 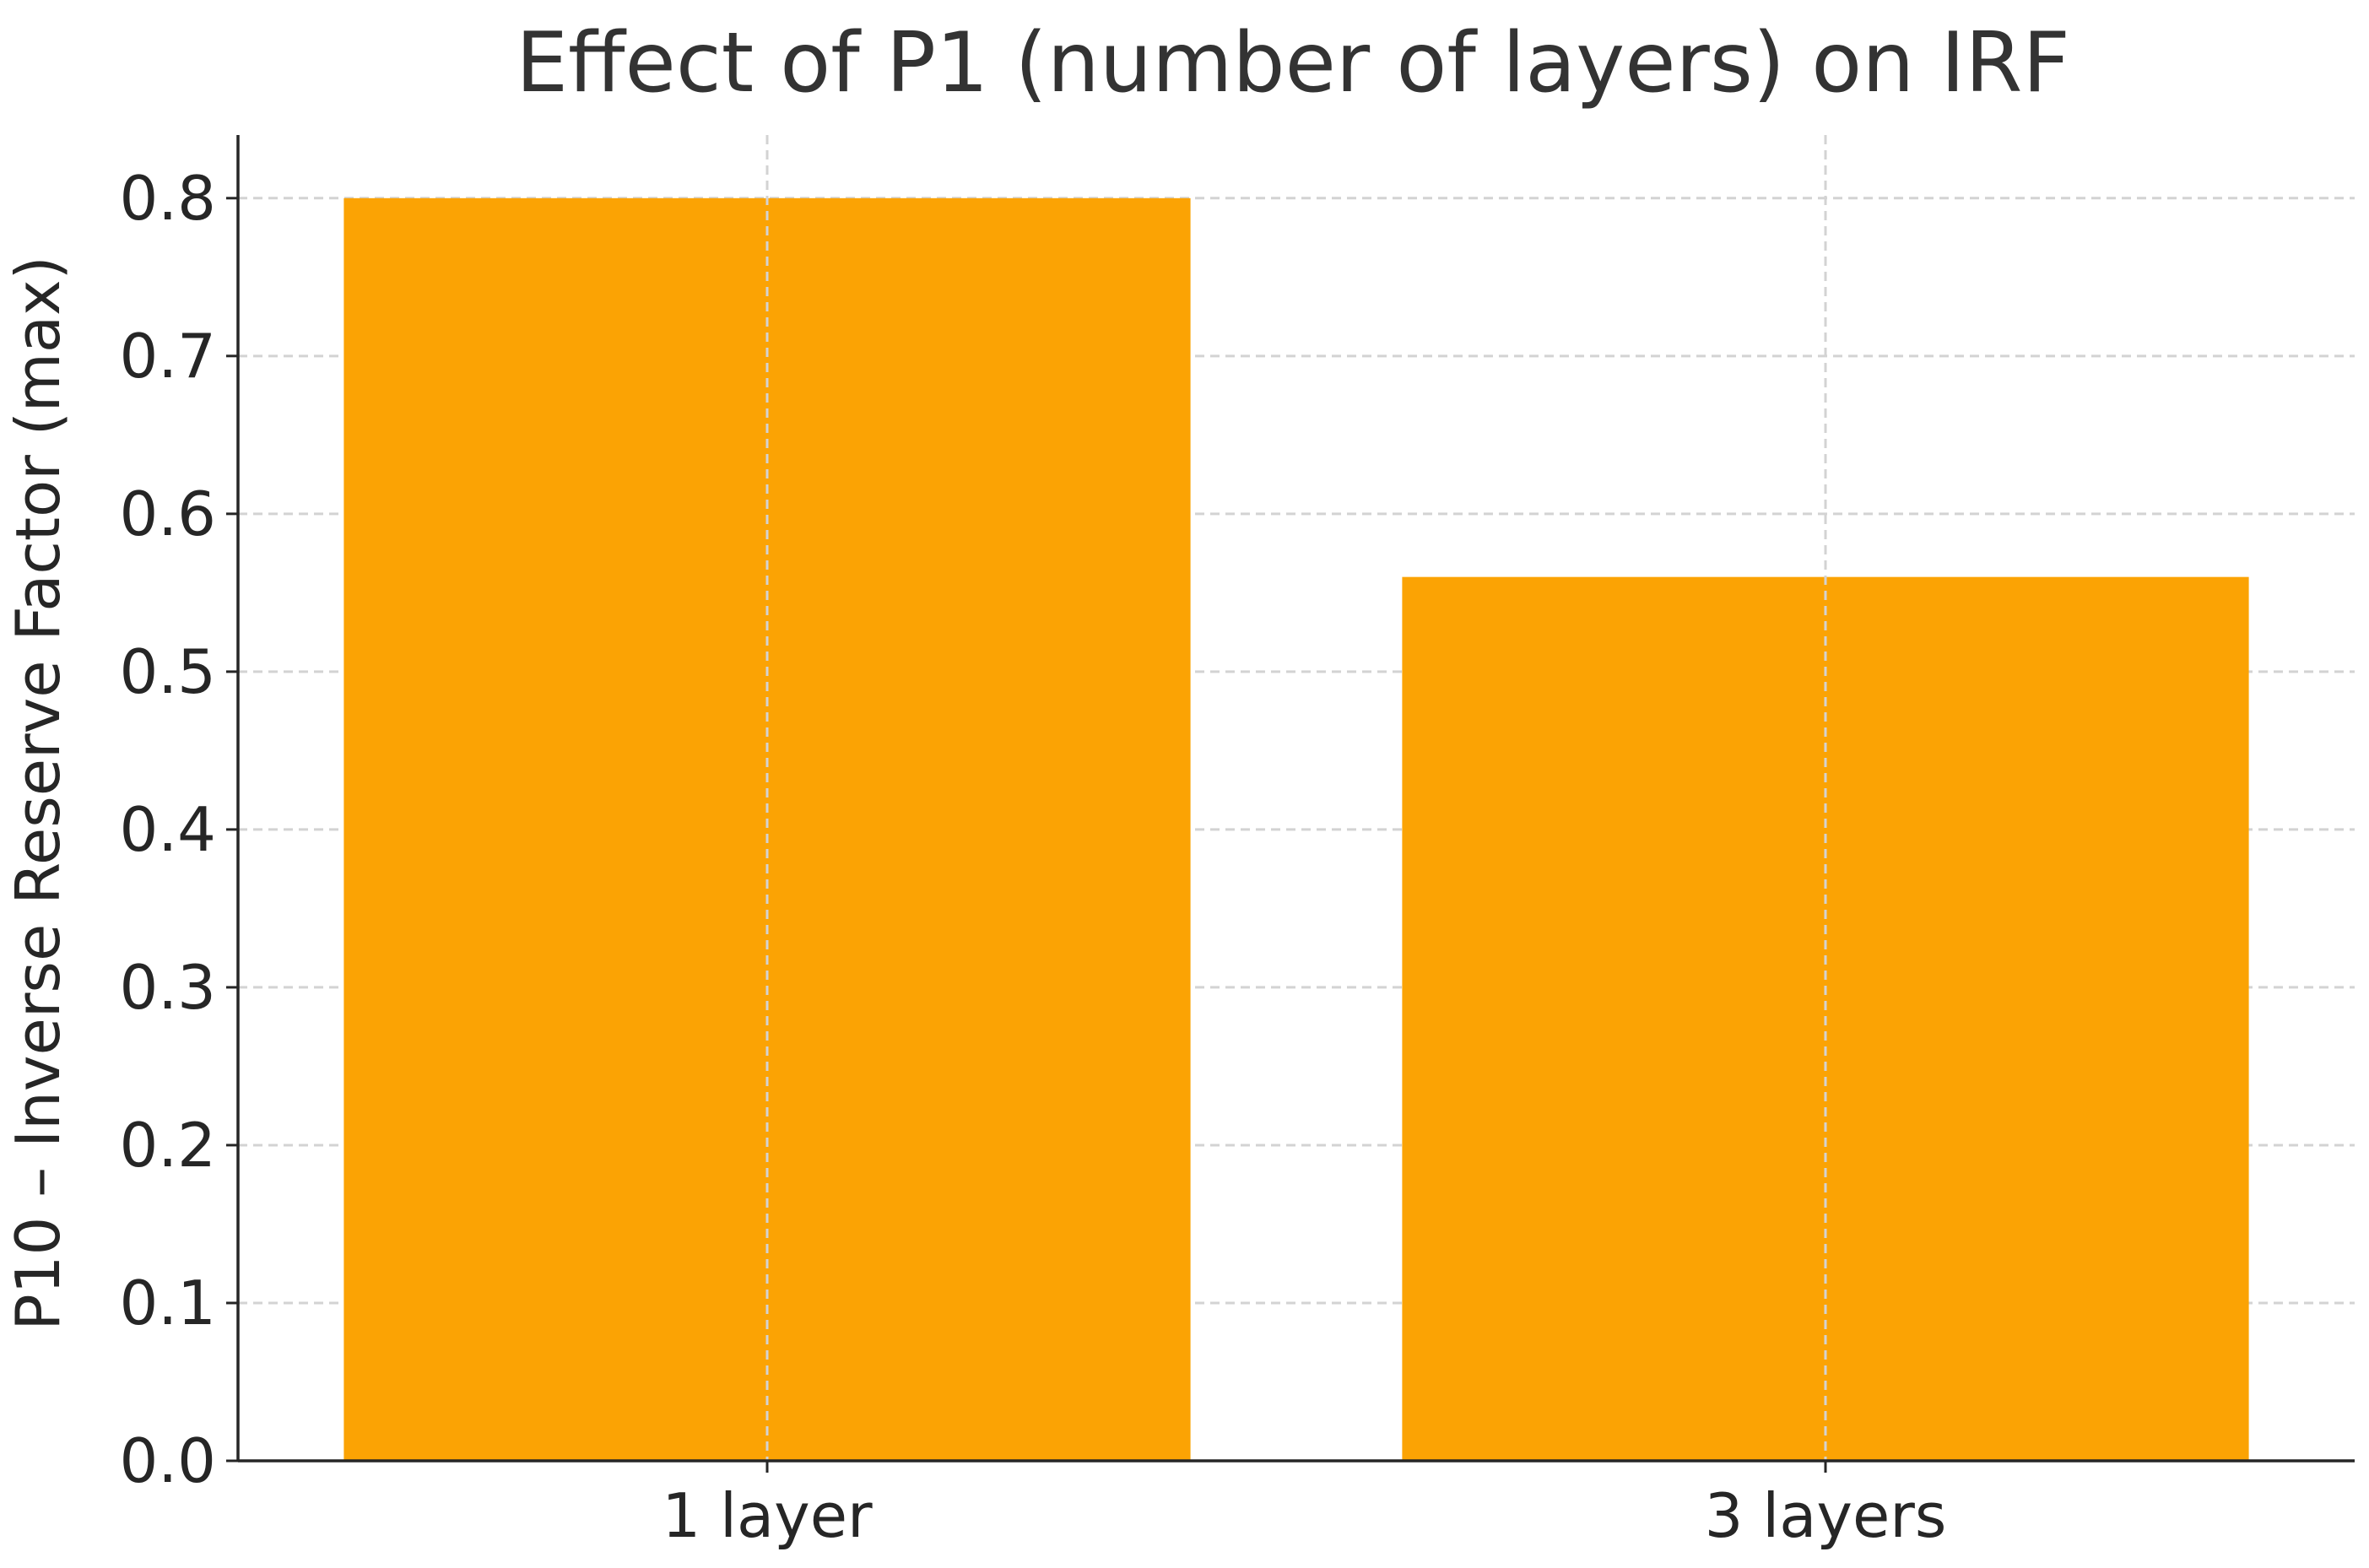 I want to click on y-tick-label: 0.1, so click(x=167, y=1303).